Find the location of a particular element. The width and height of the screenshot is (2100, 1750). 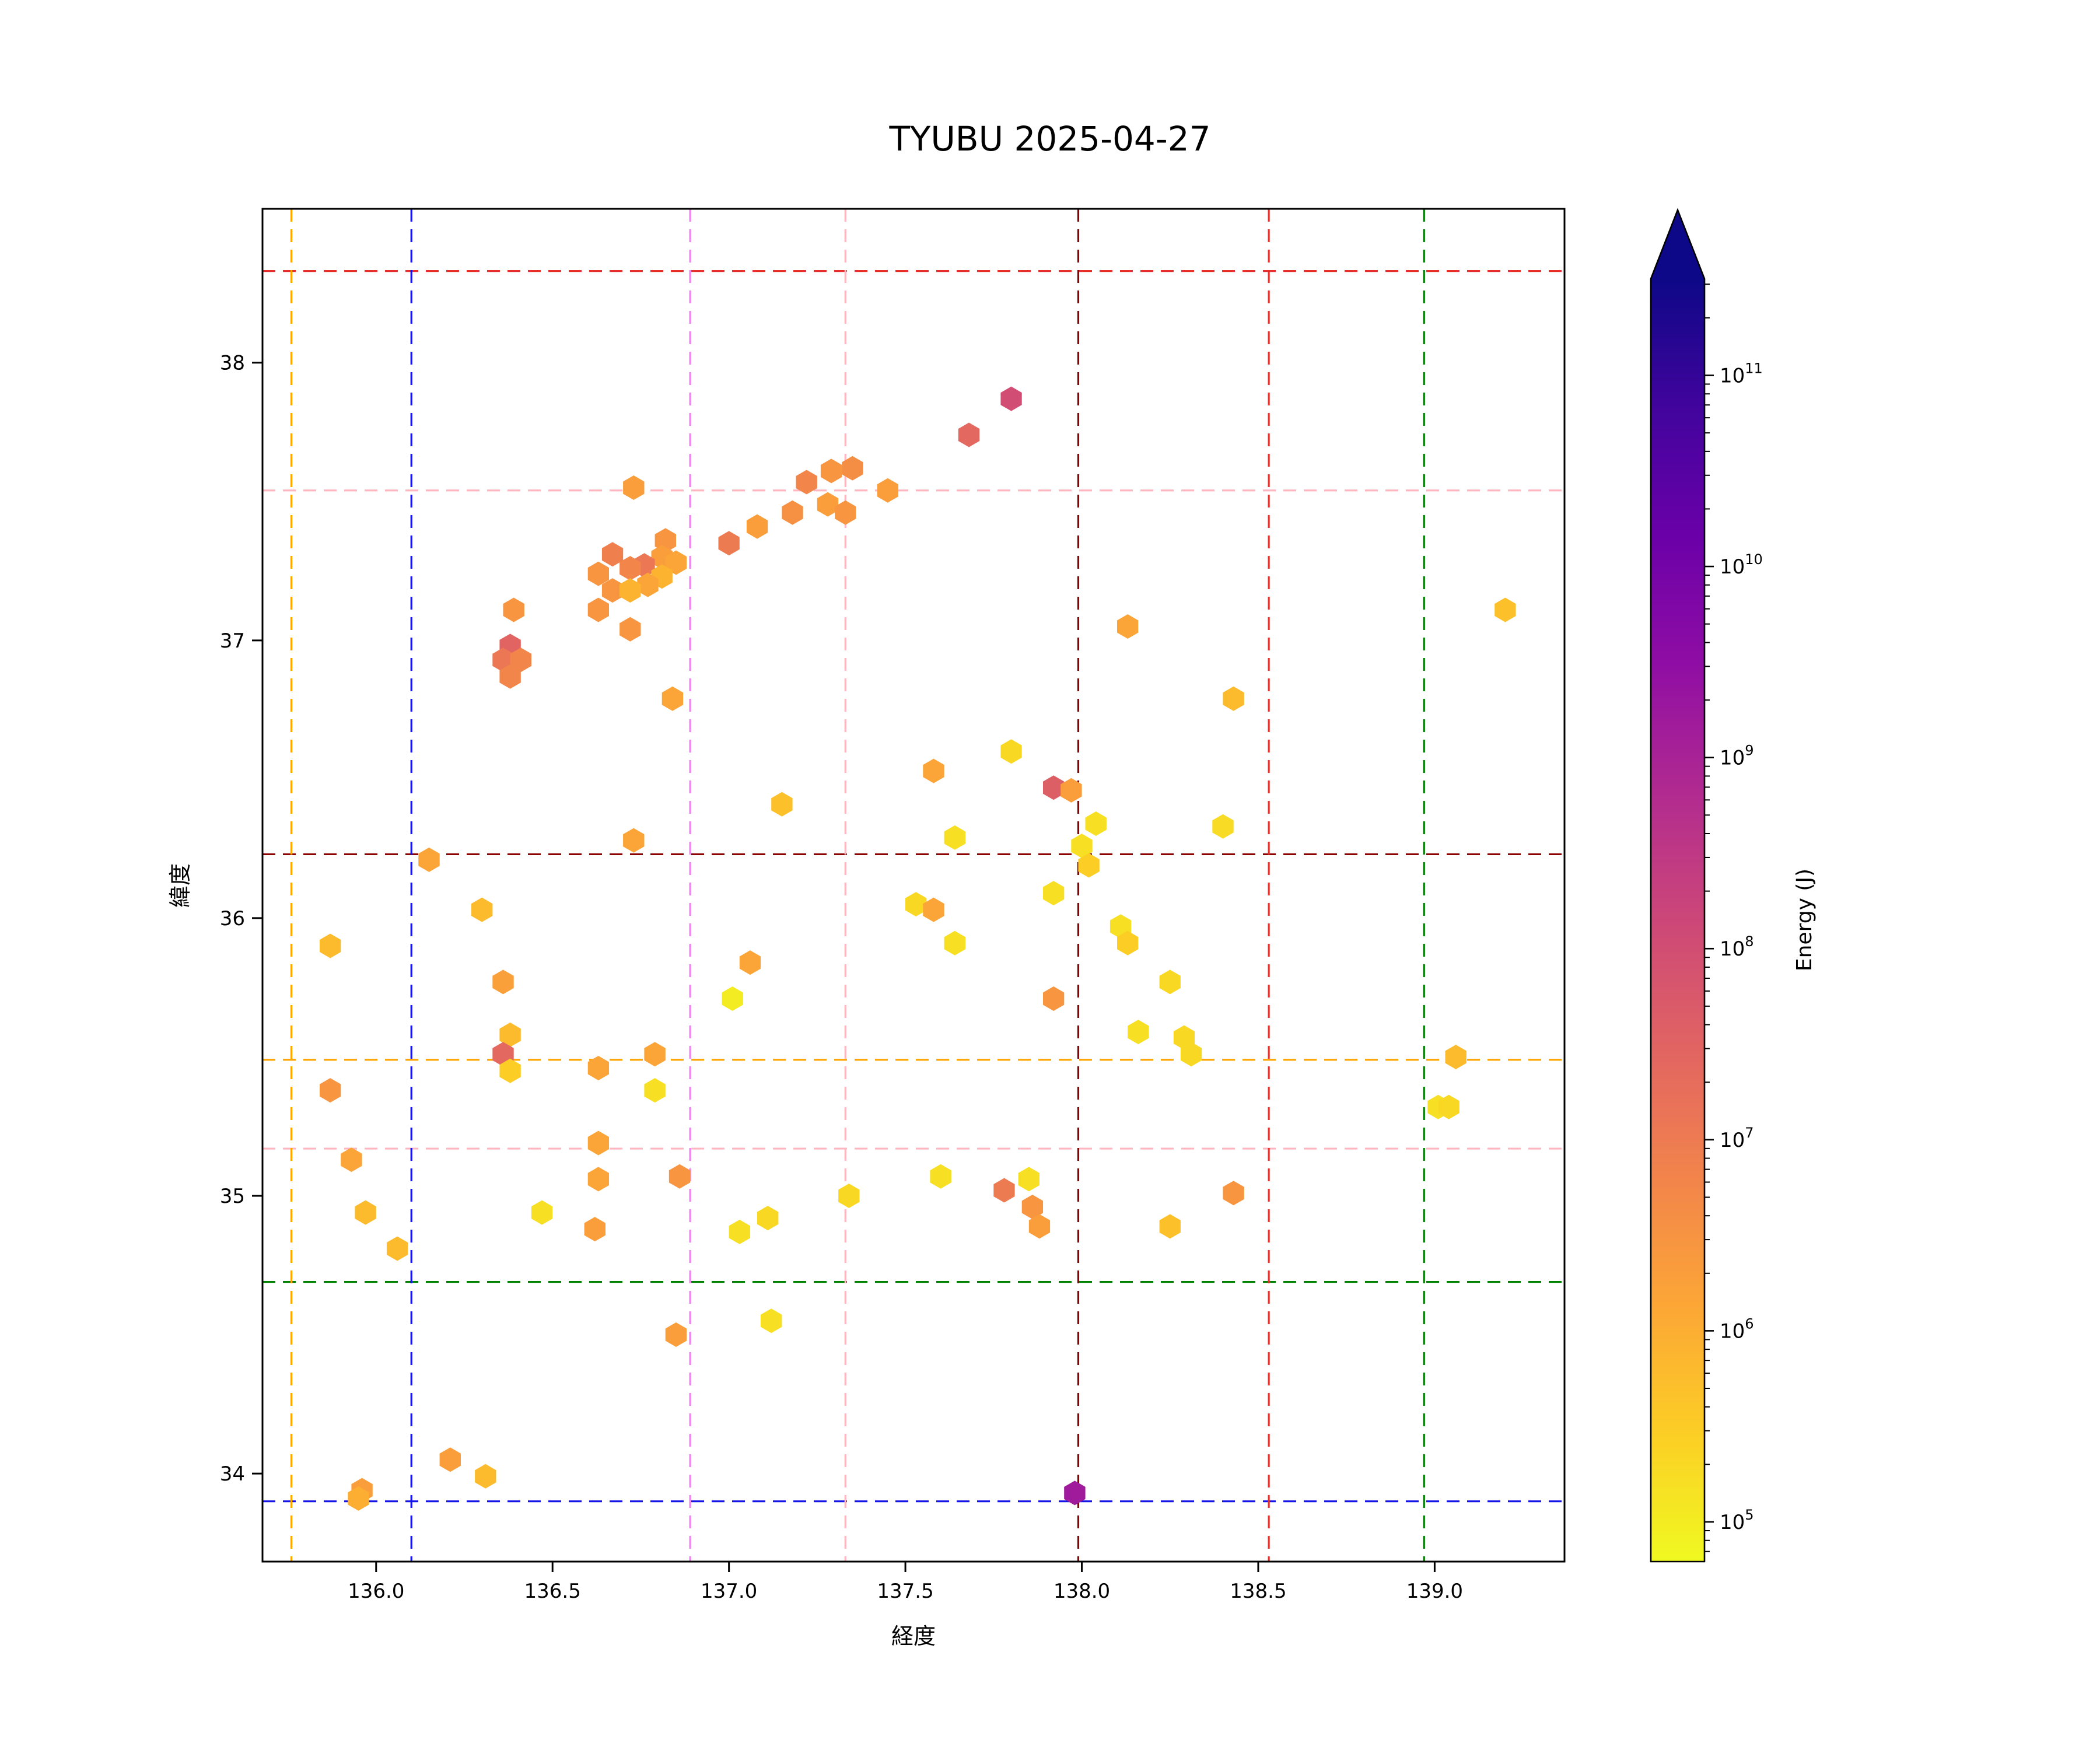

x-tick-label: 138.0 is located at coordinates (1082, 1591).